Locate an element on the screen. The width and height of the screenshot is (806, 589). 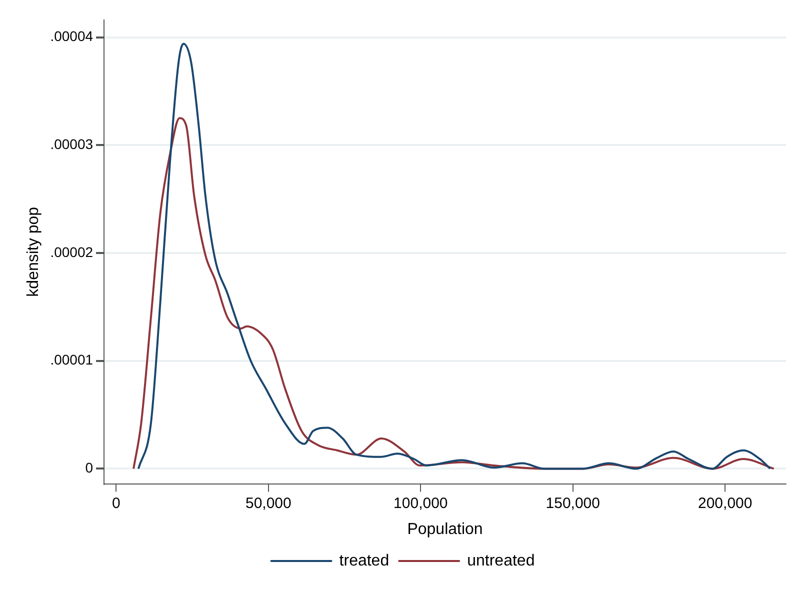
x-tick-label: 50,000 is located at coordinates (268, 503).